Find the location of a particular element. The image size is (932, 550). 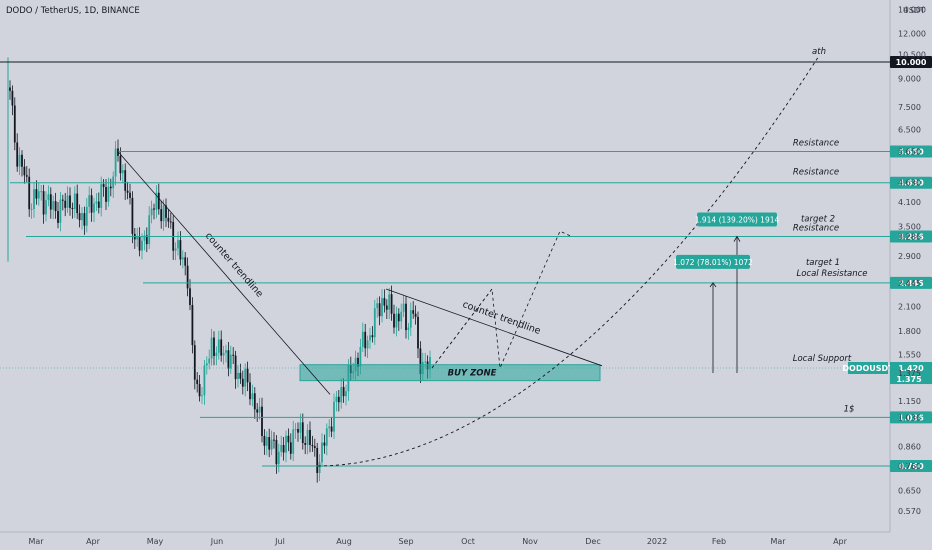

level-price-tag is located at coordinates (911, 182).